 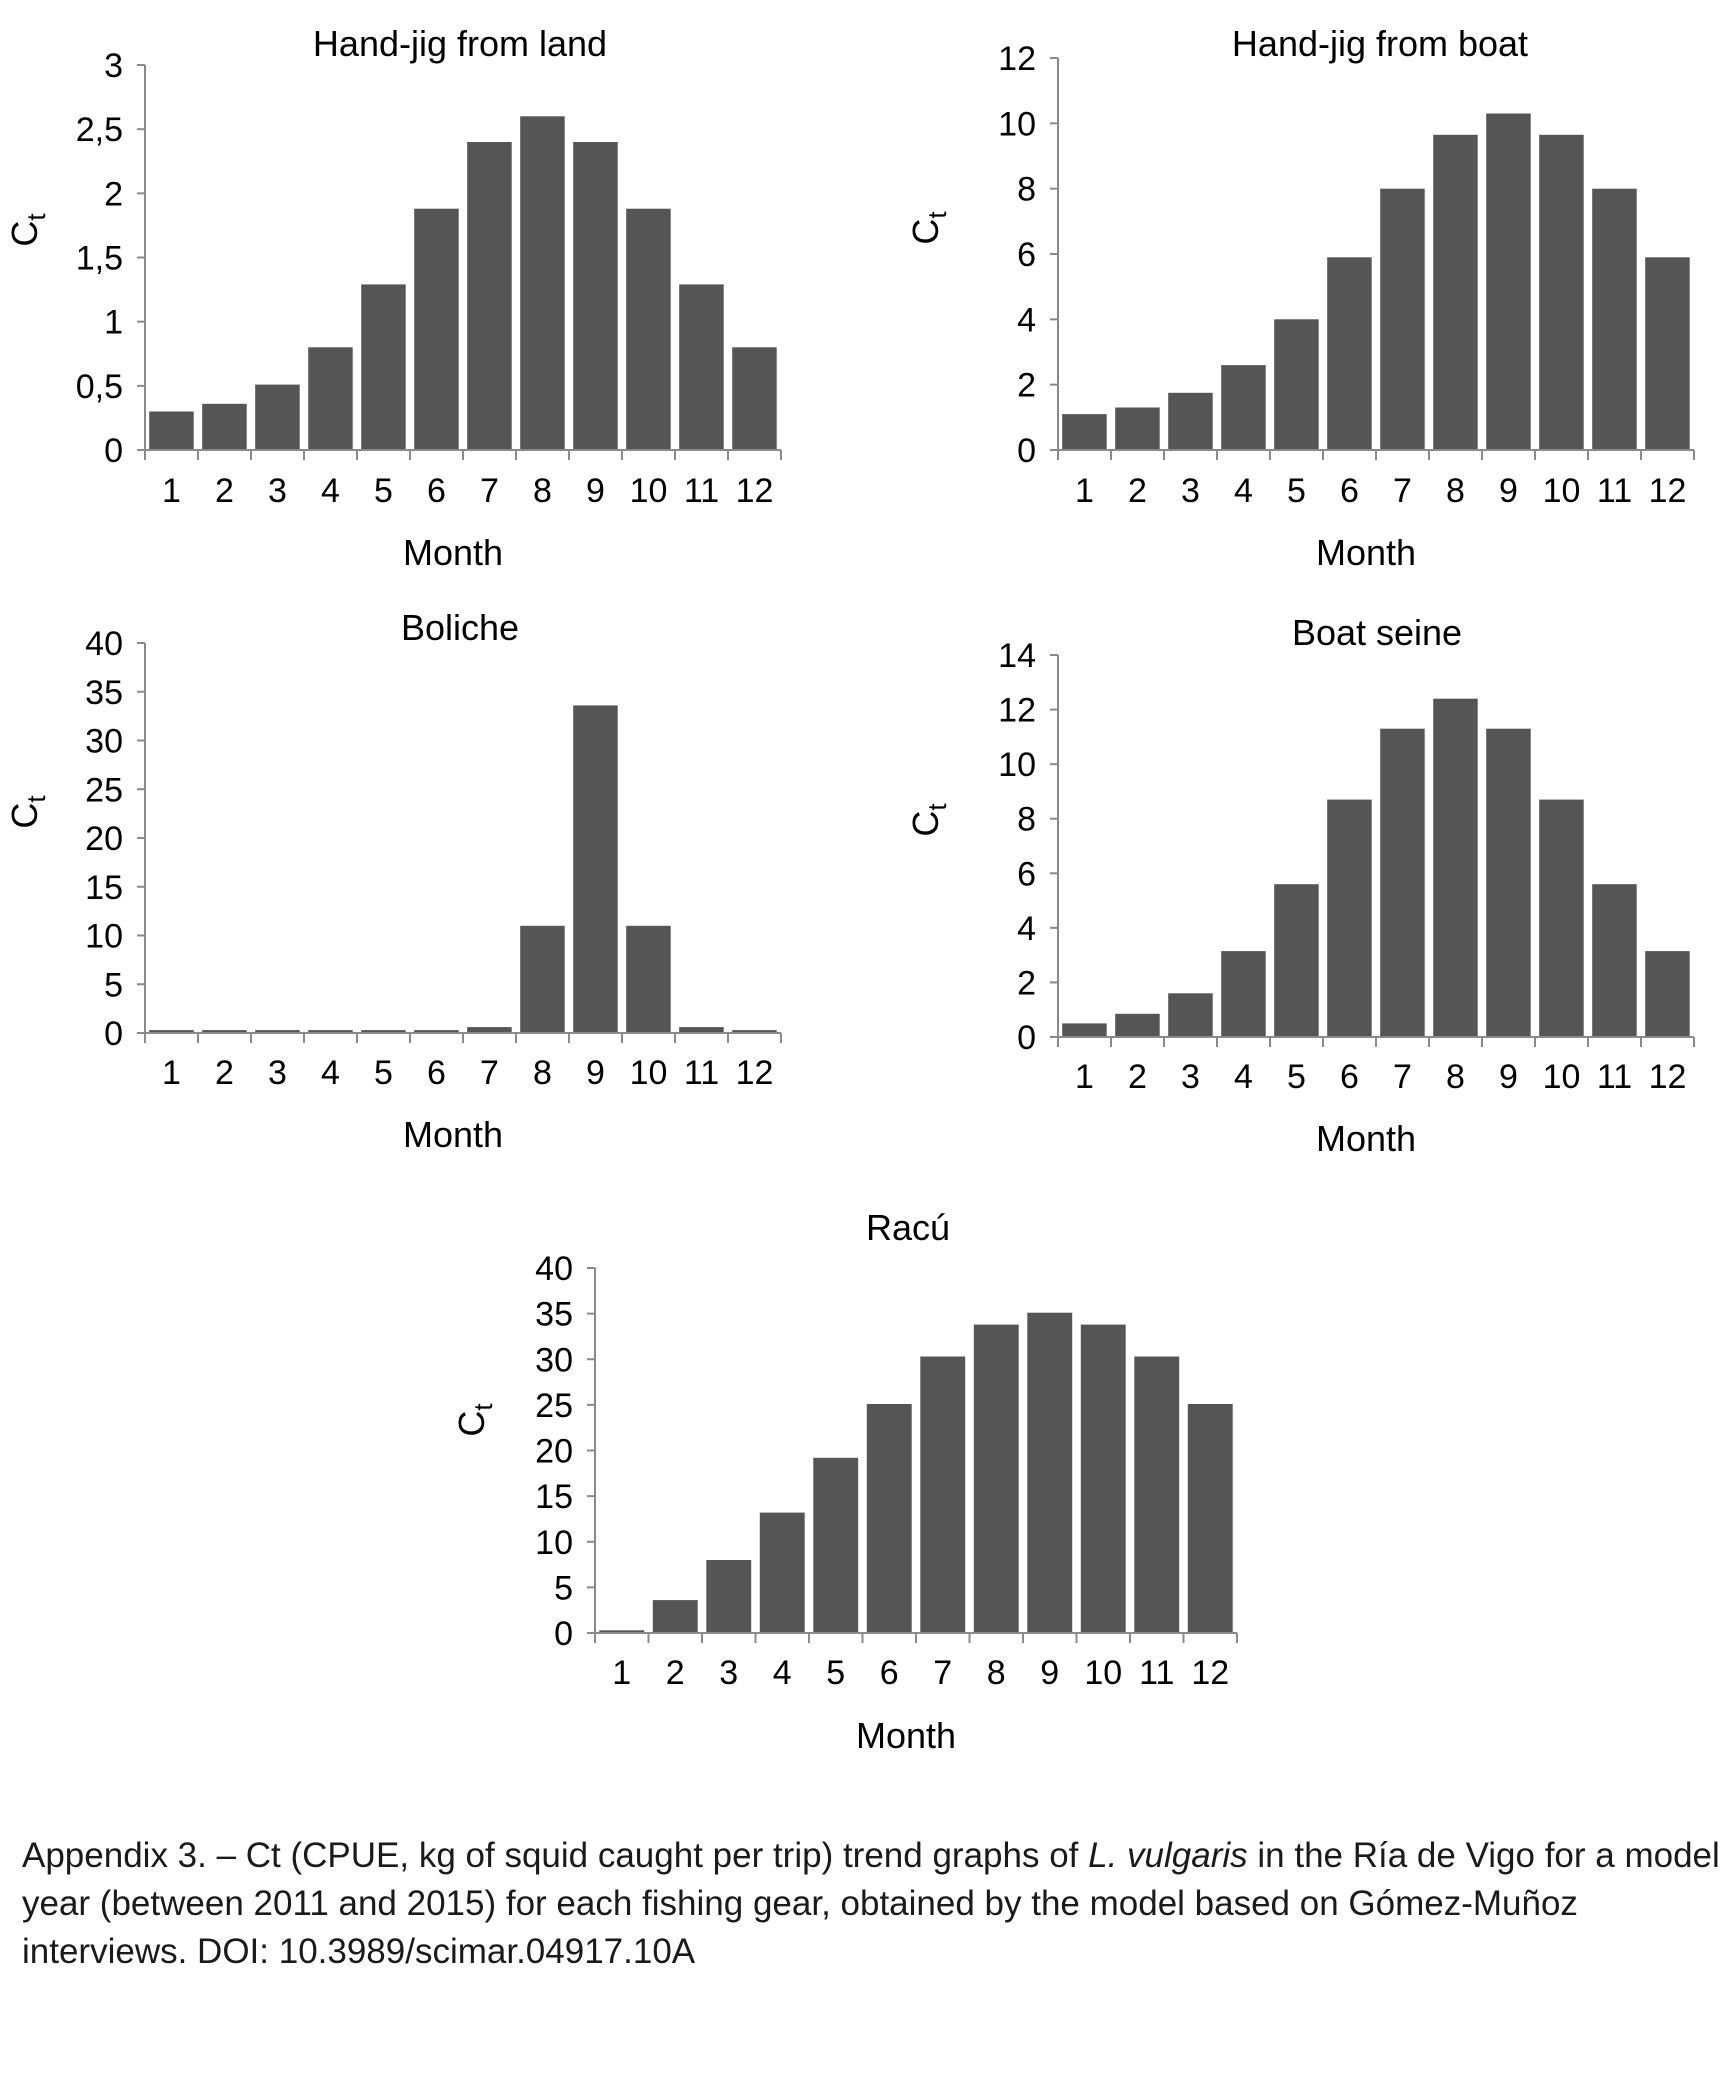 What do you see at coordinates (1562, 491) in the screenshot?
I see `x-tick-label: 10` at bounding box center [1562, 491].